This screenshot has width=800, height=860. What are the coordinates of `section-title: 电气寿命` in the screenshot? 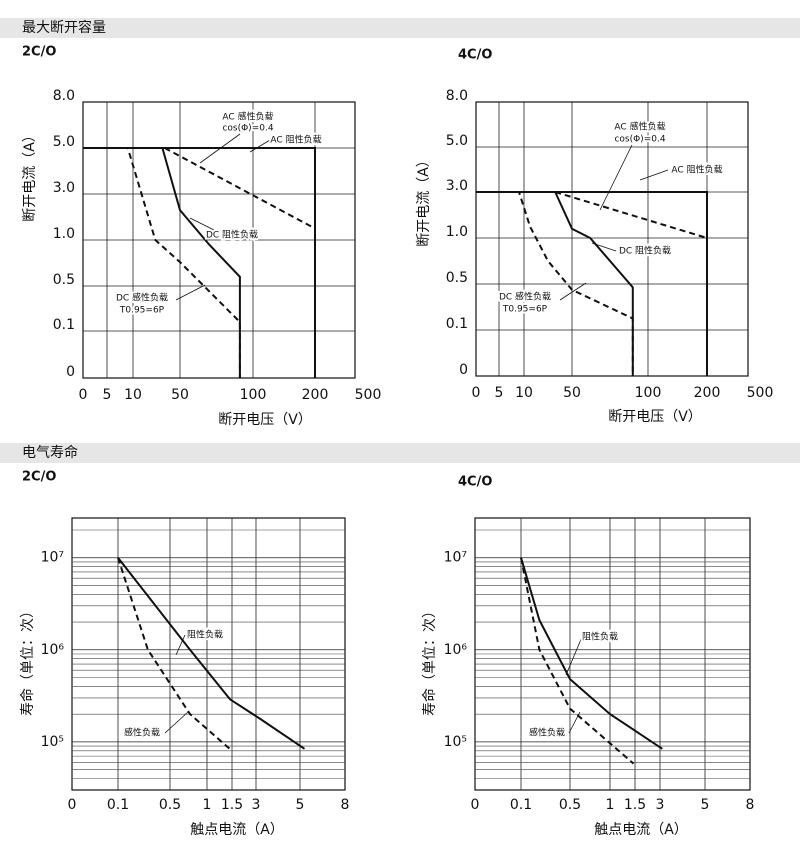 It's located at (50, 452).